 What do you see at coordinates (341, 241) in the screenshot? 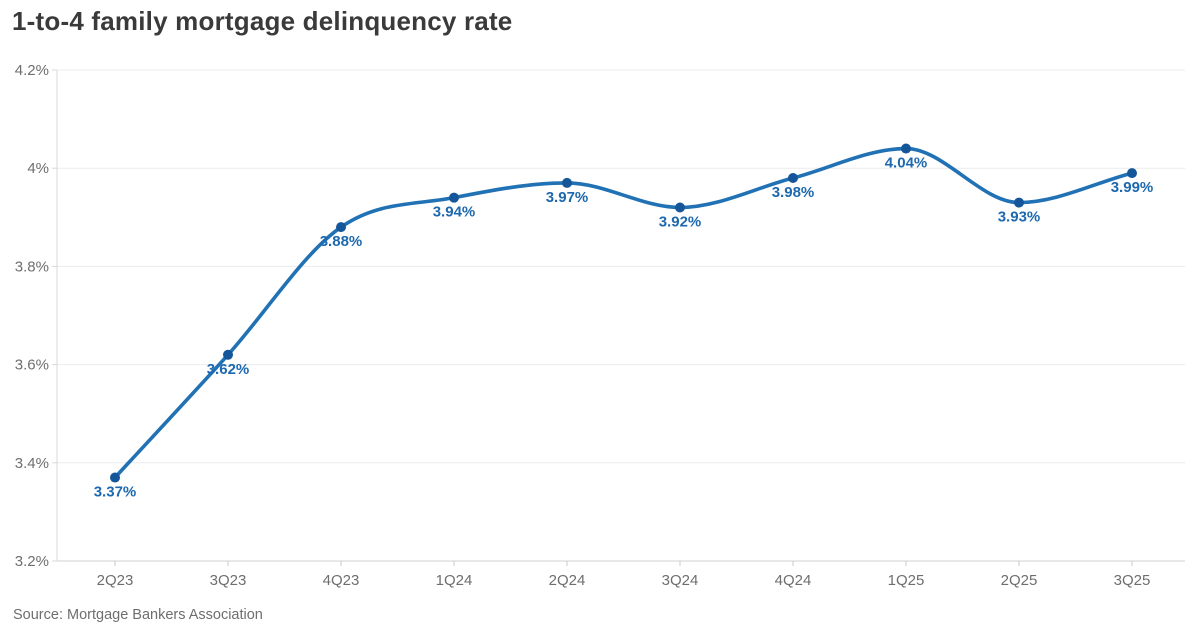
I see `data-point-label: 3.88%` at bounding box center [341, 241].